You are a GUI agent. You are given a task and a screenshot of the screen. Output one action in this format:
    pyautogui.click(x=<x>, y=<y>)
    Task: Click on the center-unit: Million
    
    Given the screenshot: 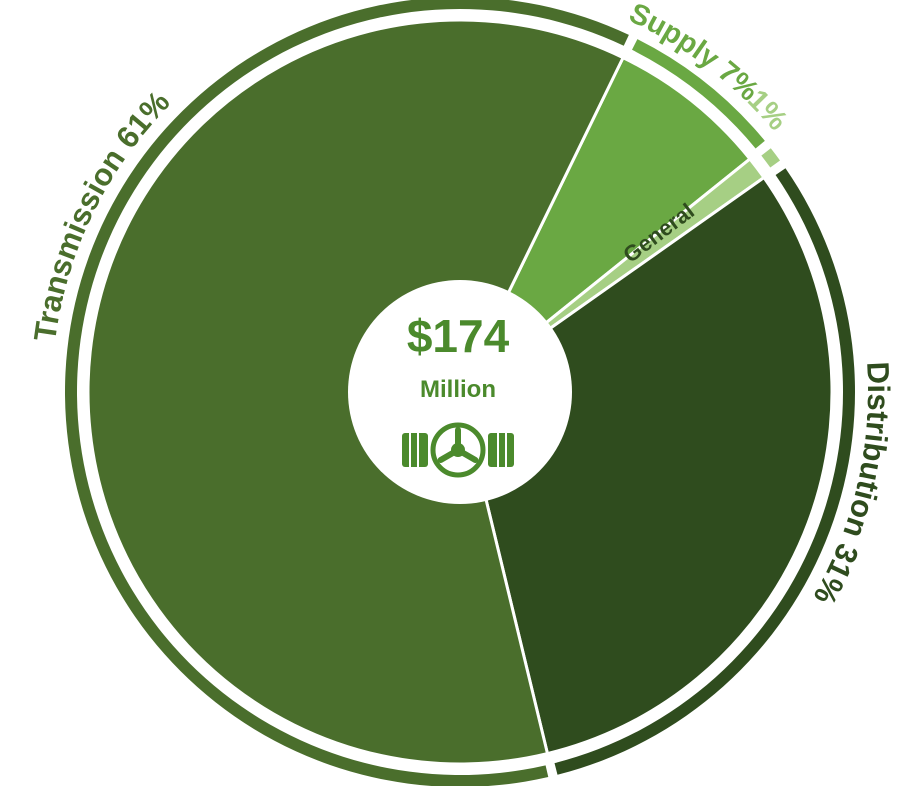 What is the action you would take?
    pyautogui.click(x=458, y=389)
    